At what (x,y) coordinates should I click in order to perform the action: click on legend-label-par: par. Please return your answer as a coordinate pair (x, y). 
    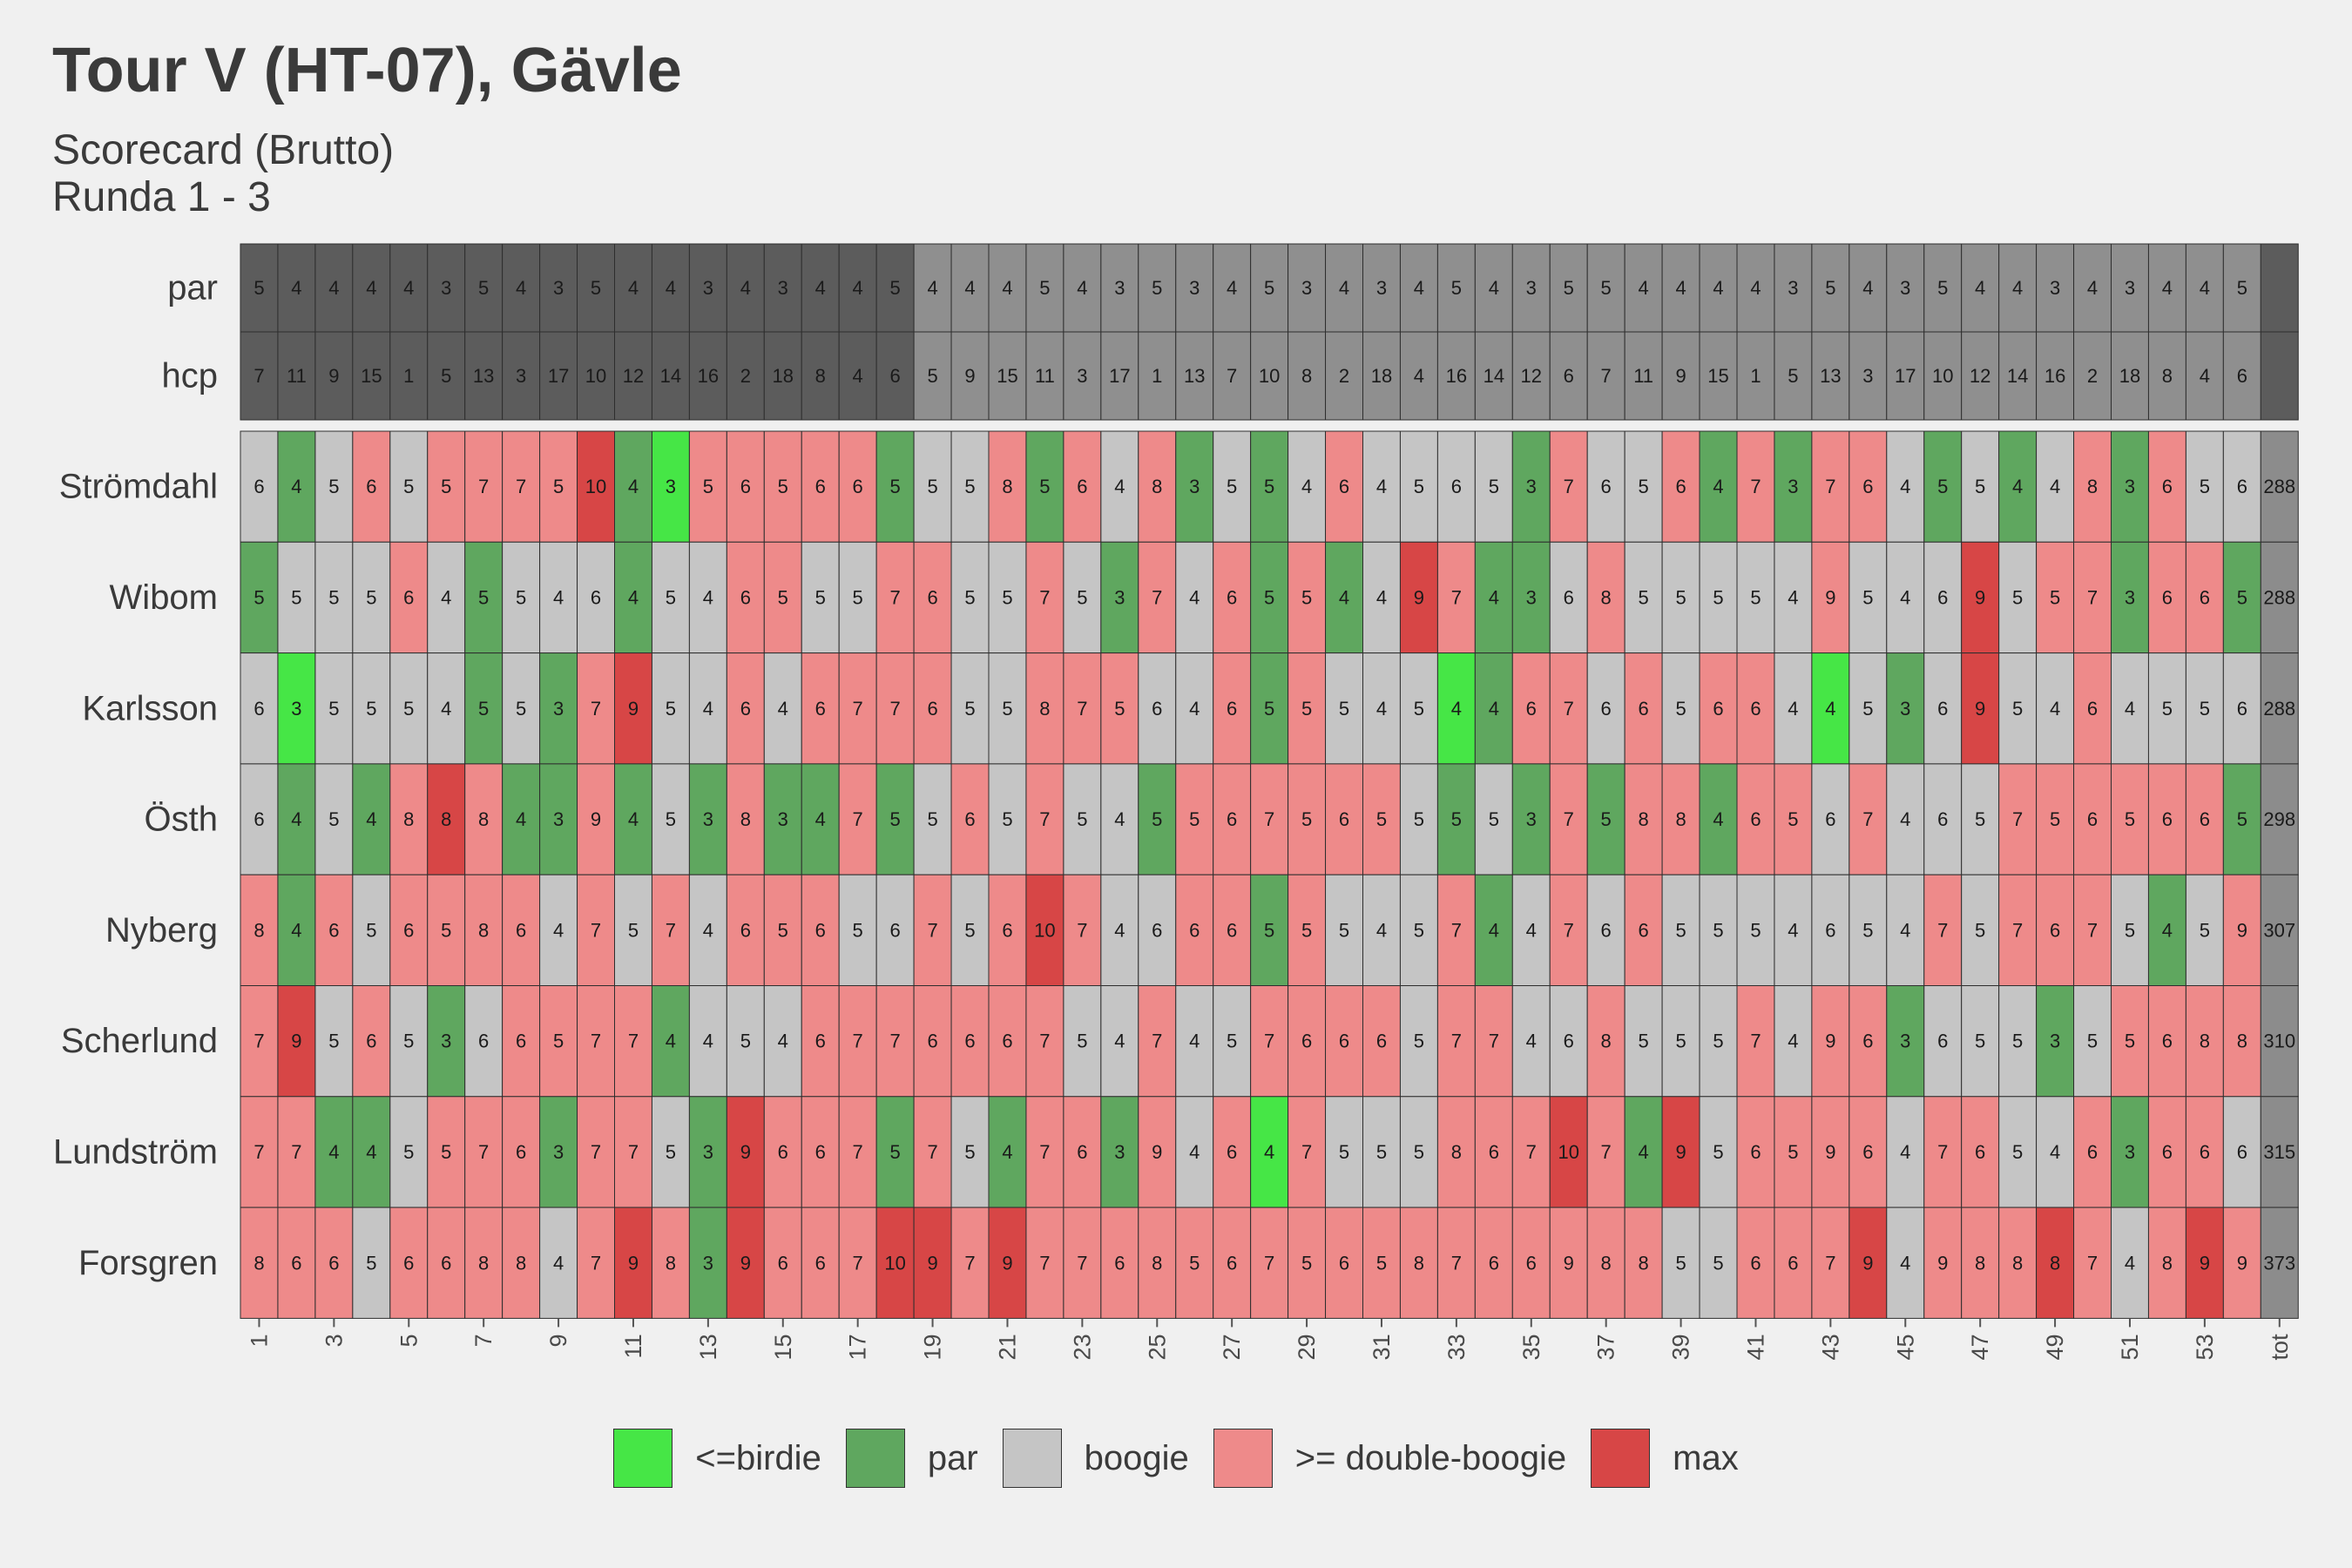
    Looking at the image, I should click on (953, 1457).